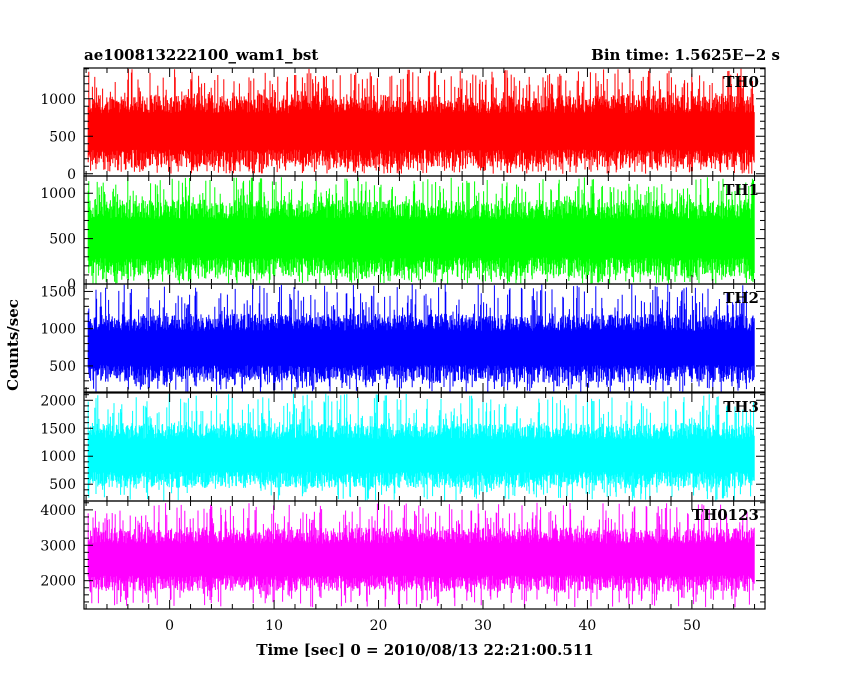 Image resolution: width=850 pixels, height=680 pixels. I want to click on y-axis-label: Counts/sec, so click(13, 345).